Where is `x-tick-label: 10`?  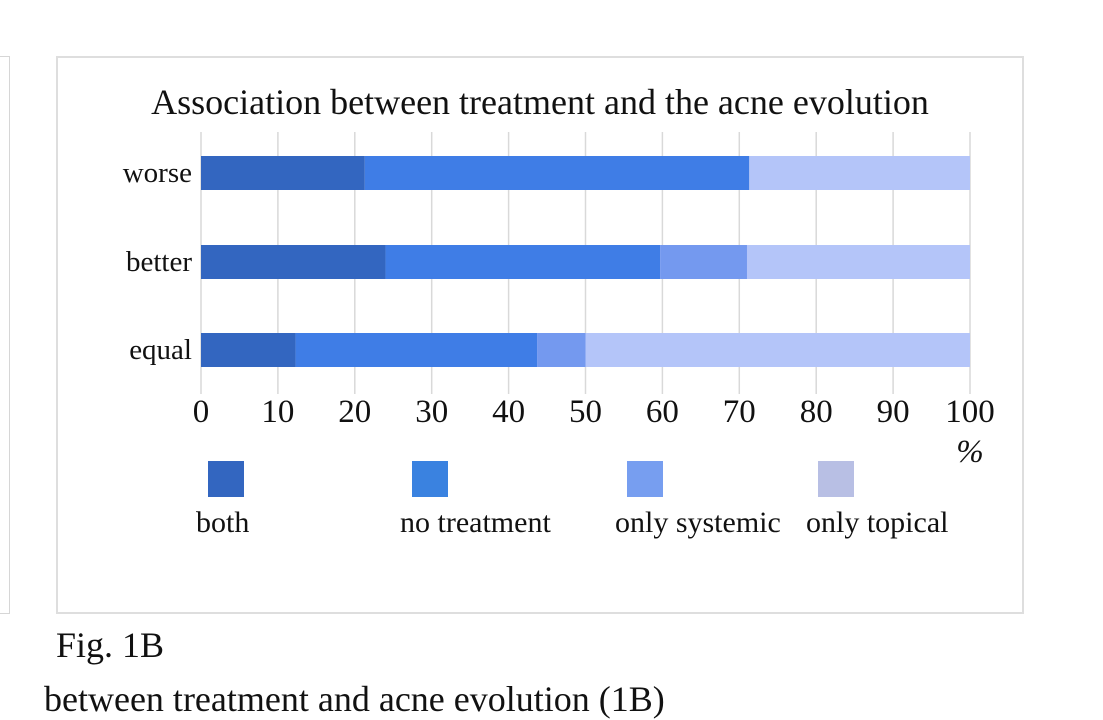 x-tick-label: 10 is located at coordinates (277, 412).